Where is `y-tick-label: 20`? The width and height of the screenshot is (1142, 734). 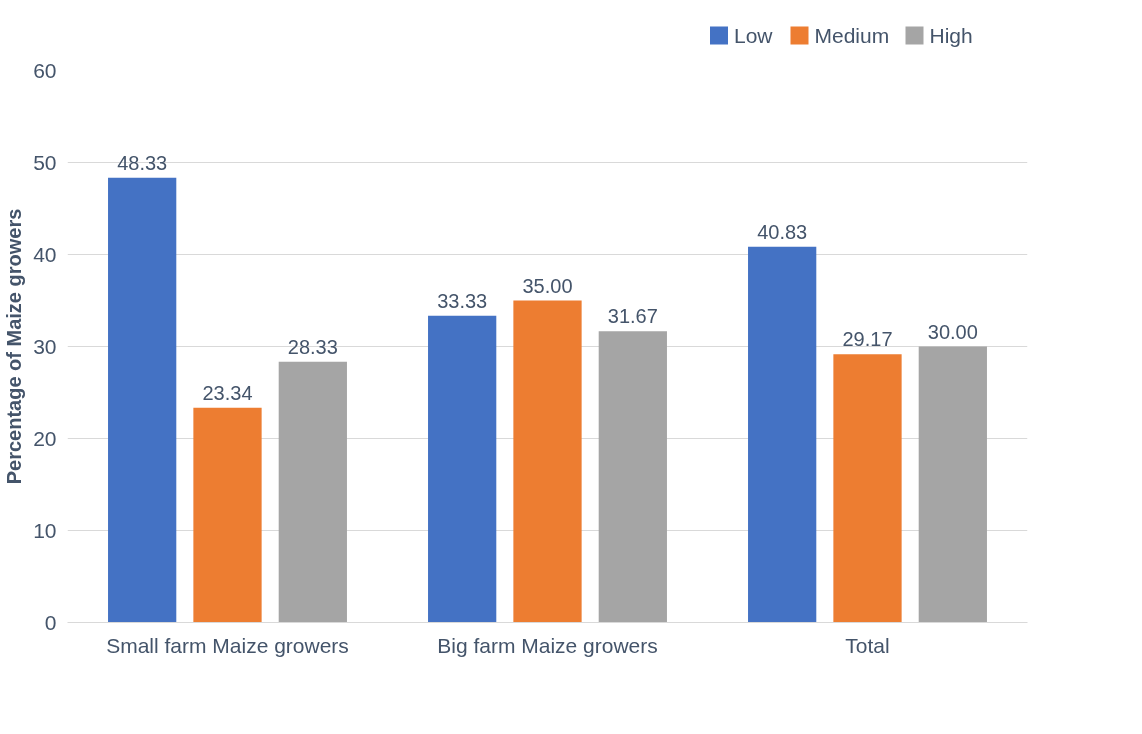 y-tick-label: 20 is located at coordinates (45, 438).